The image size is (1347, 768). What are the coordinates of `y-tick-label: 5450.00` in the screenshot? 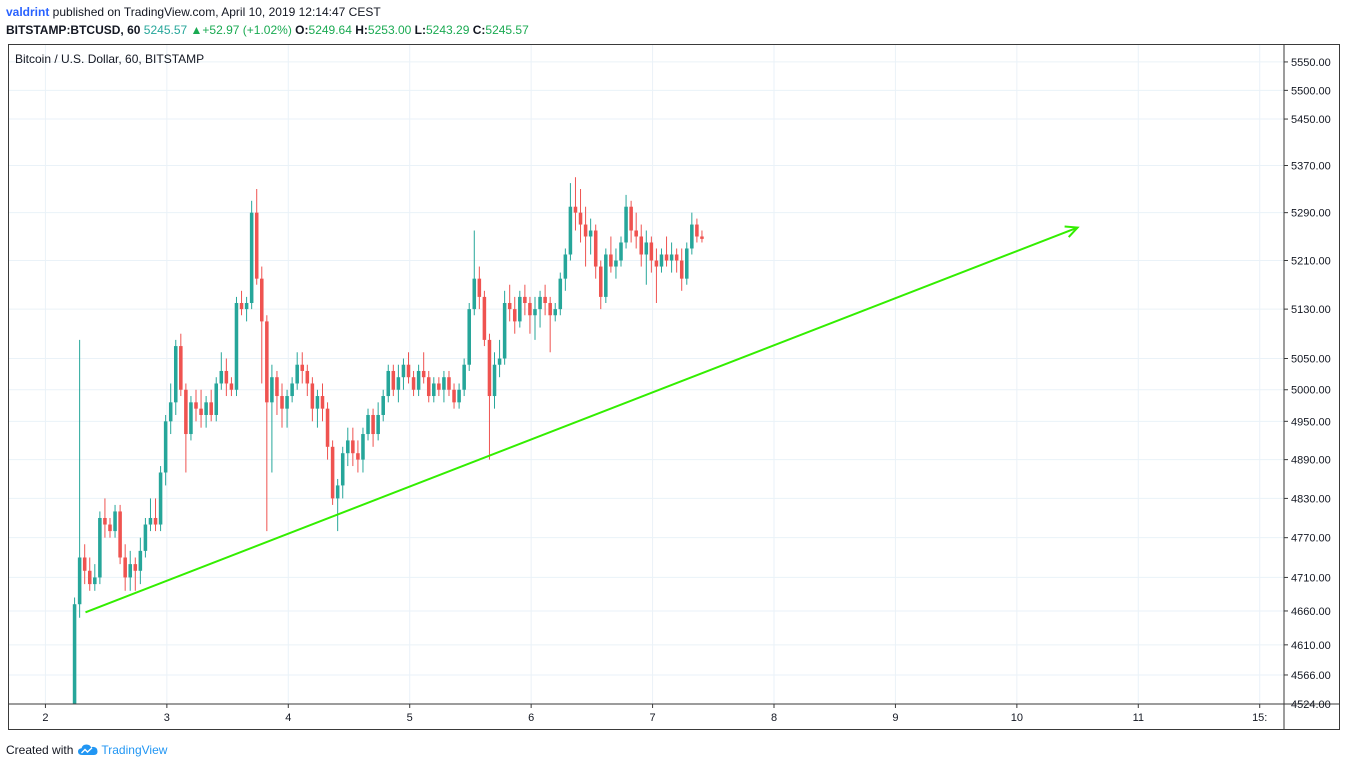 It's located at (1311, 120).